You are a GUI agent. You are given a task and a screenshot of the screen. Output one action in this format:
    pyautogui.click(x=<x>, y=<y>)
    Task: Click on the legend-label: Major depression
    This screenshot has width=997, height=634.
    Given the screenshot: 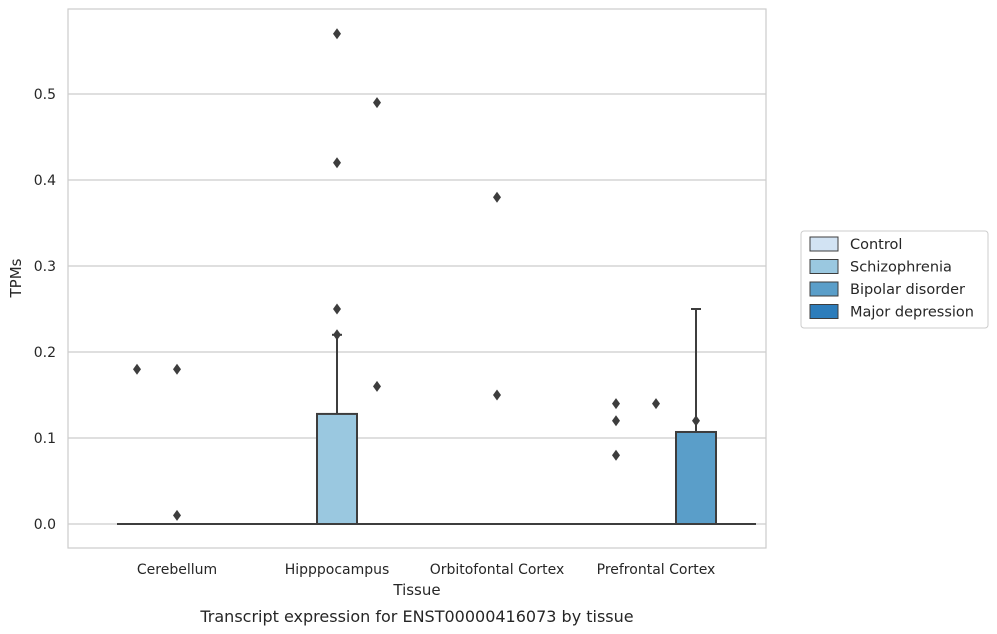 What is the action you would take?
    pyautogui.click(x=912, y=313)
    